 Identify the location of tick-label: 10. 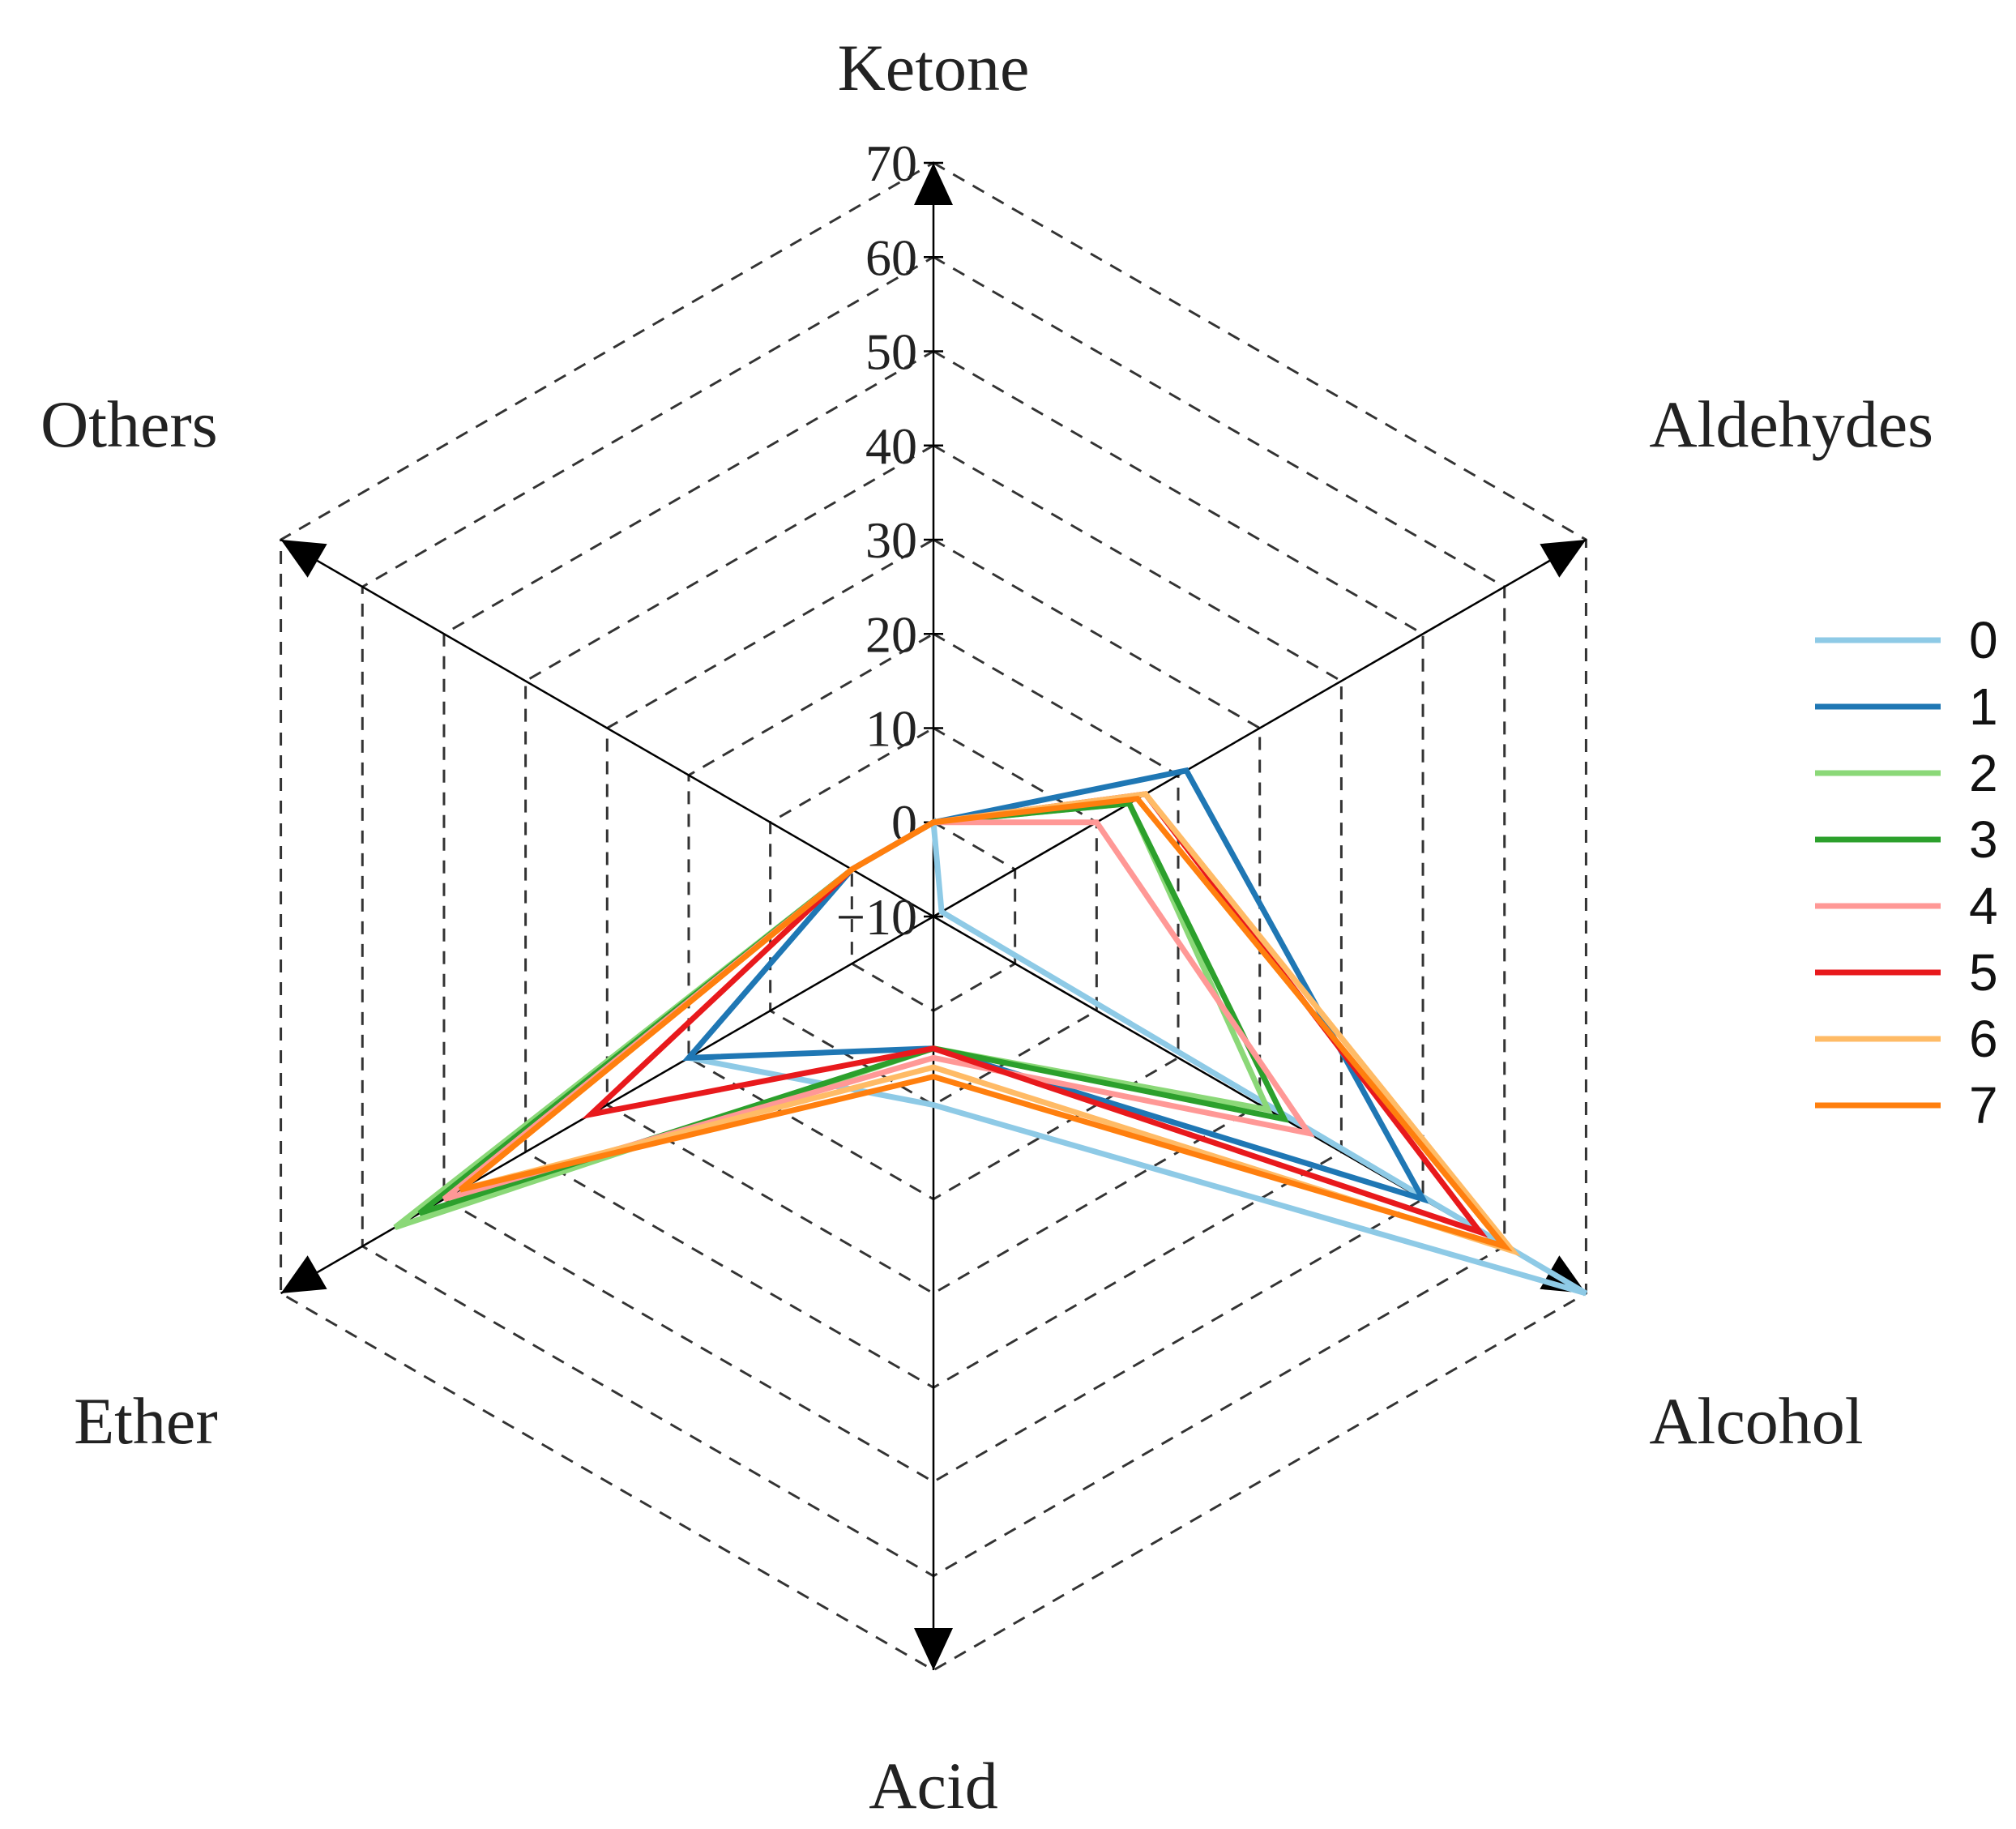
(891, 729).